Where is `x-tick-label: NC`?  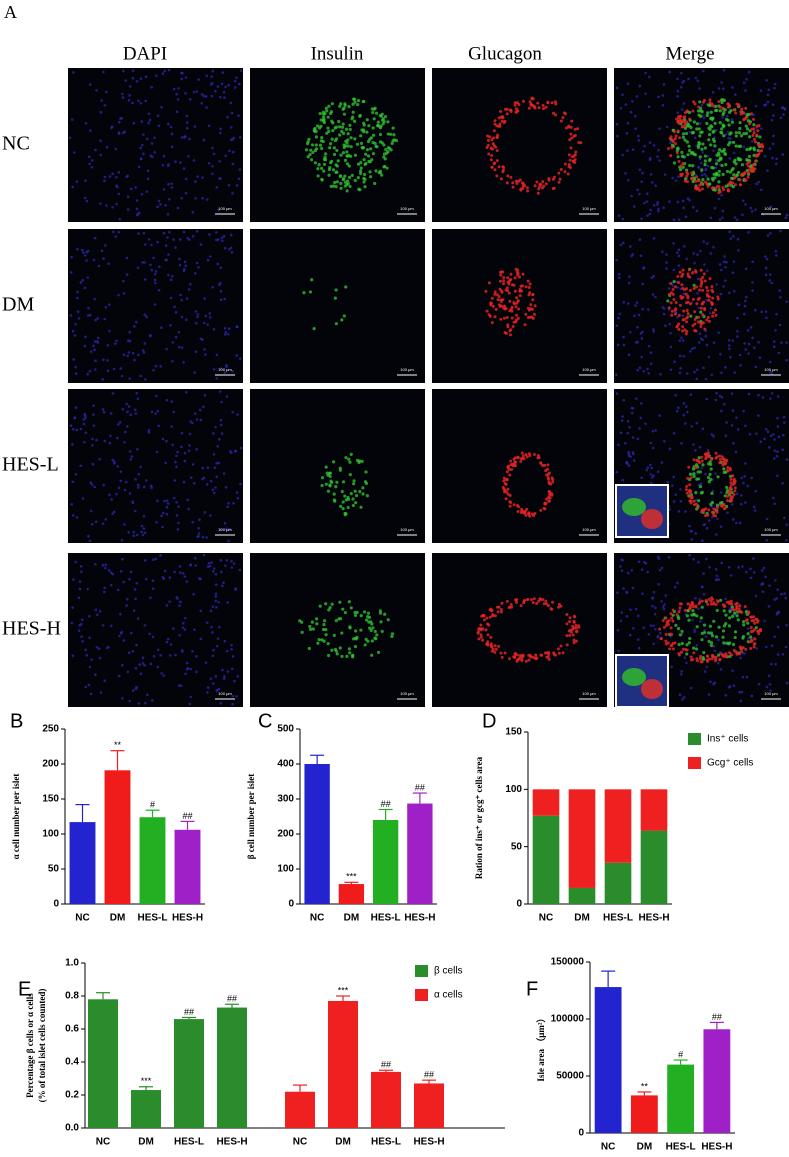
x-tick-label: NC is located at coordinates (546, 918).